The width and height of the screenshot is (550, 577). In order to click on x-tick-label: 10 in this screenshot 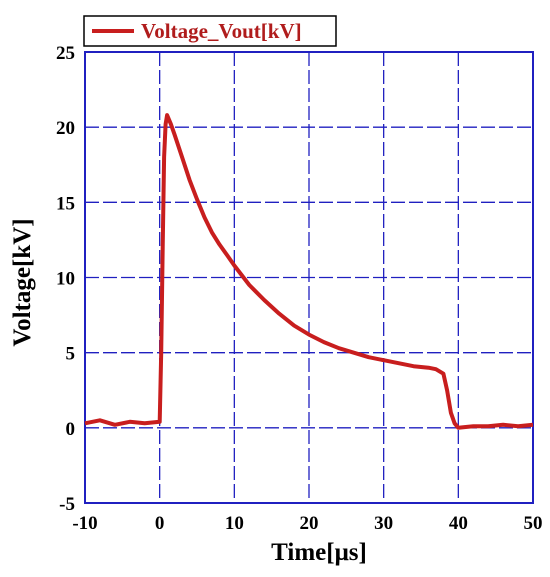, I will do `click(234, 523)`.